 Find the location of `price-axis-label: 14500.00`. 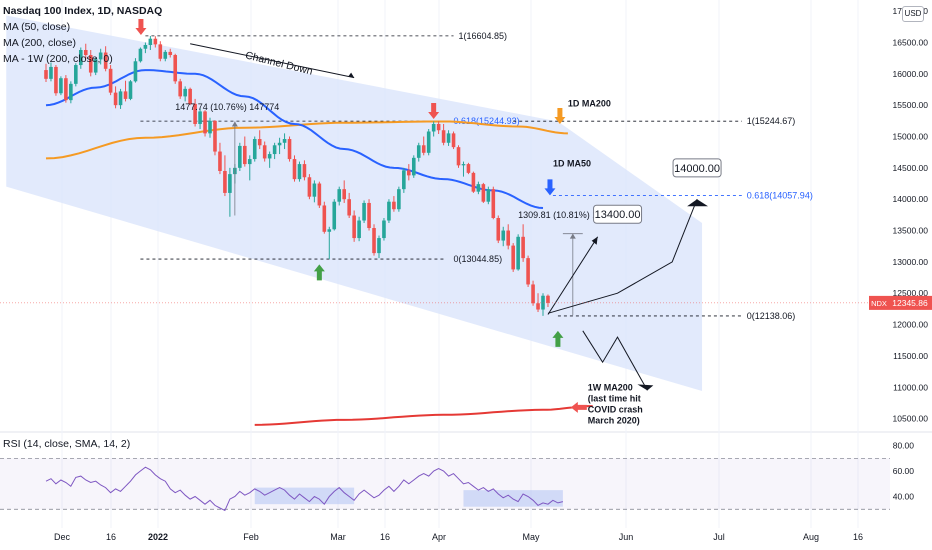

price-axis-label: 14500.00 is located at coordinates (911, 168).